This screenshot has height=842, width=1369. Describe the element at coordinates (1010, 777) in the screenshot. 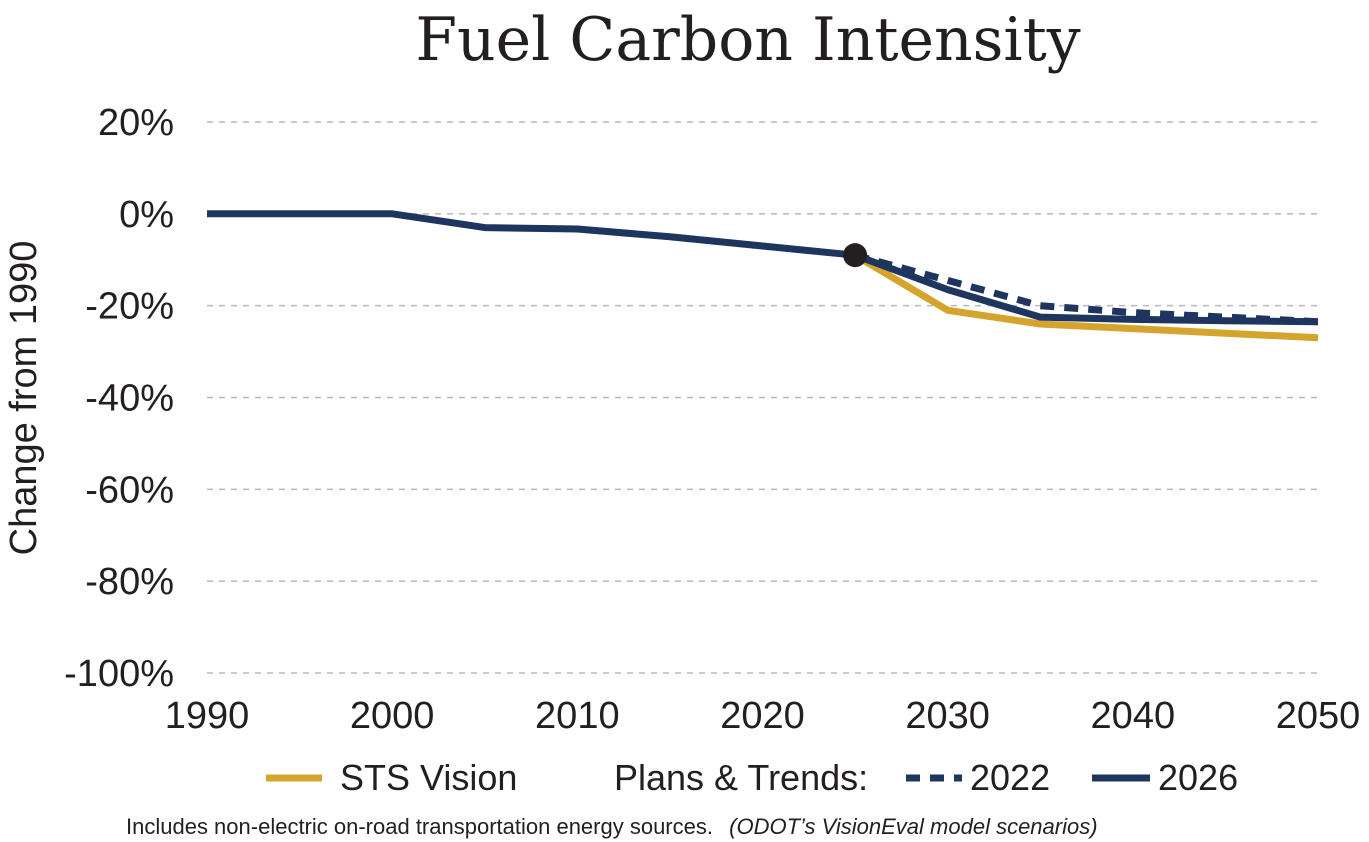

I see `legend-label-2022: 2022` at that location.